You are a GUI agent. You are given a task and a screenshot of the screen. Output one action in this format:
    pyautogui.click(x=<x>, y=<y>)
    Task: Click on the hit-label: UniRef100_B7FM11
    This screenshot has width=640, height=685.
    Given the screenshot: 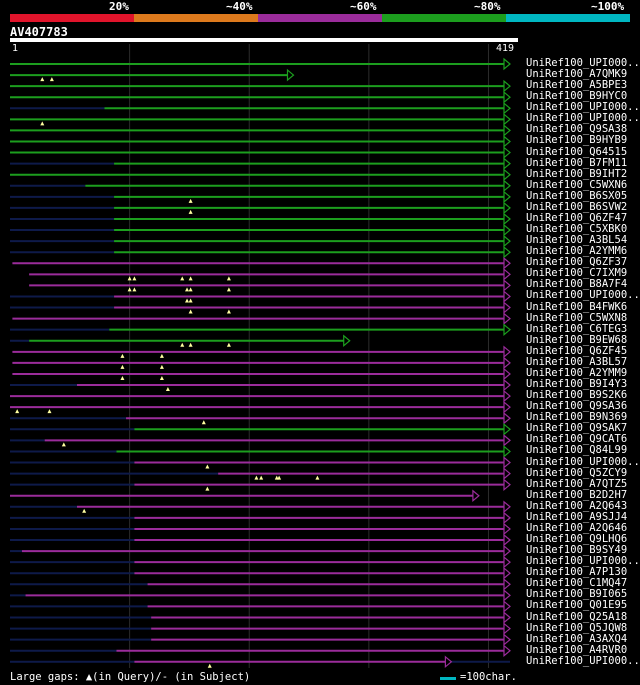 What is the action you would take?
    pyautogui.click(x=577, y=162)
    